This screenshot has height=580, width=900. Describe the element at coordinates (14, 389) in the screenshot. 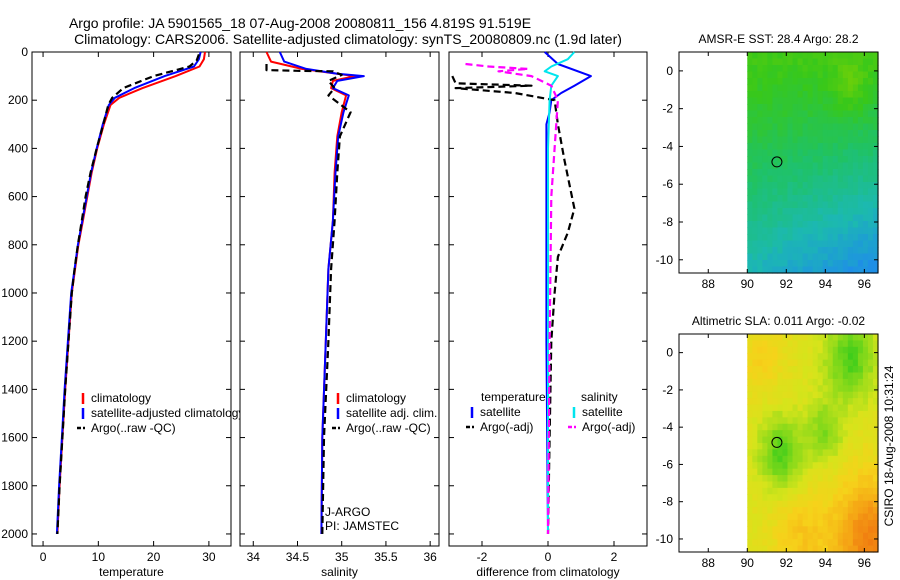

I see `y-tick-label: 1400` at that location.